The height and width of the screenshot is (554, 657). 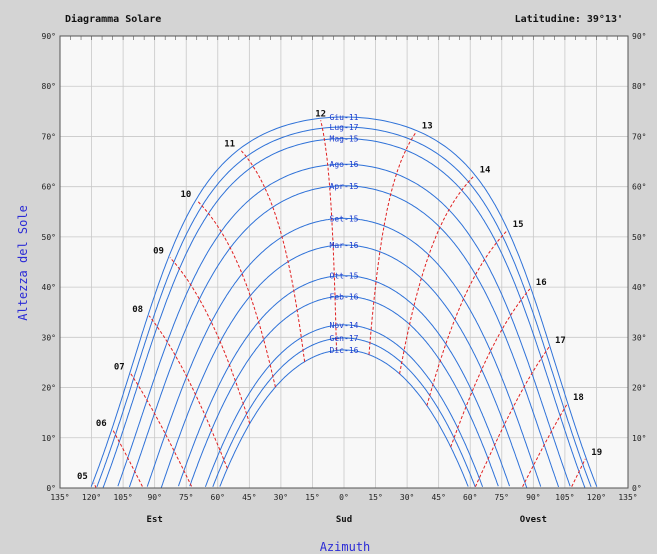 What do you see at coordinates (560, 341) in the screenshot?
I see `hour-label: 17` at bounding box center [560, 341].